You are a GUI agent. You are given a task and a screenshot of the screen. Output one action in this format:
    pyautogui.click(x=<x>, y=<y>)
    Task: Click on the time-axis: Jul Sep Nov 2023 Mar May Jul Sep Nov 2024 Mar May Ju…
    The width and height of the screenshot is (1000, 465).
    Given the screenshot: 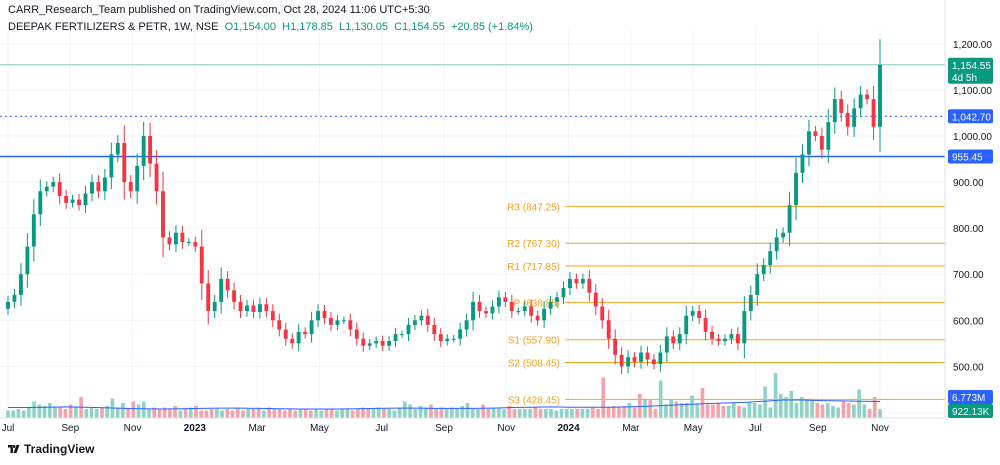 What is the action you would take?
    pyautogui.click(x=445, y=428)
    